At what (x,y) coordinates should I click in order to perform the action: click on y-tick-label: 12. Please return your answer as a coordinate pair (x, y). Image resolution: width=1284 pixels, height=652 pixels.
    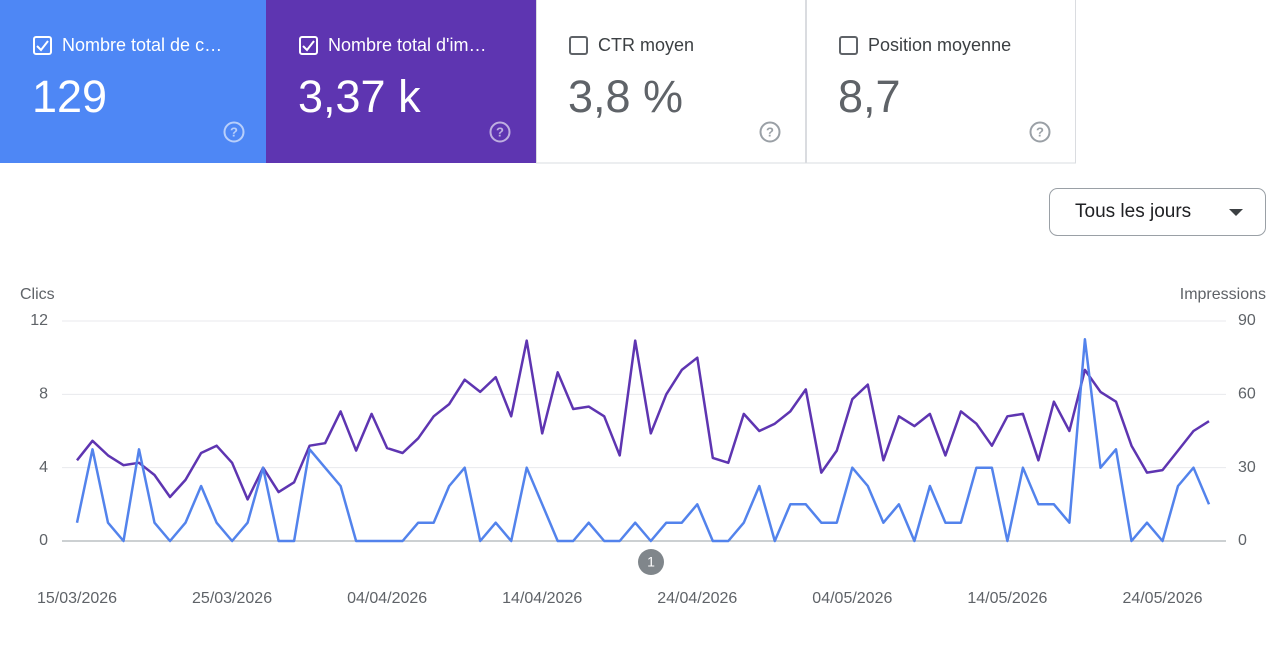
    Looking at the image, I should click on (39, 320).